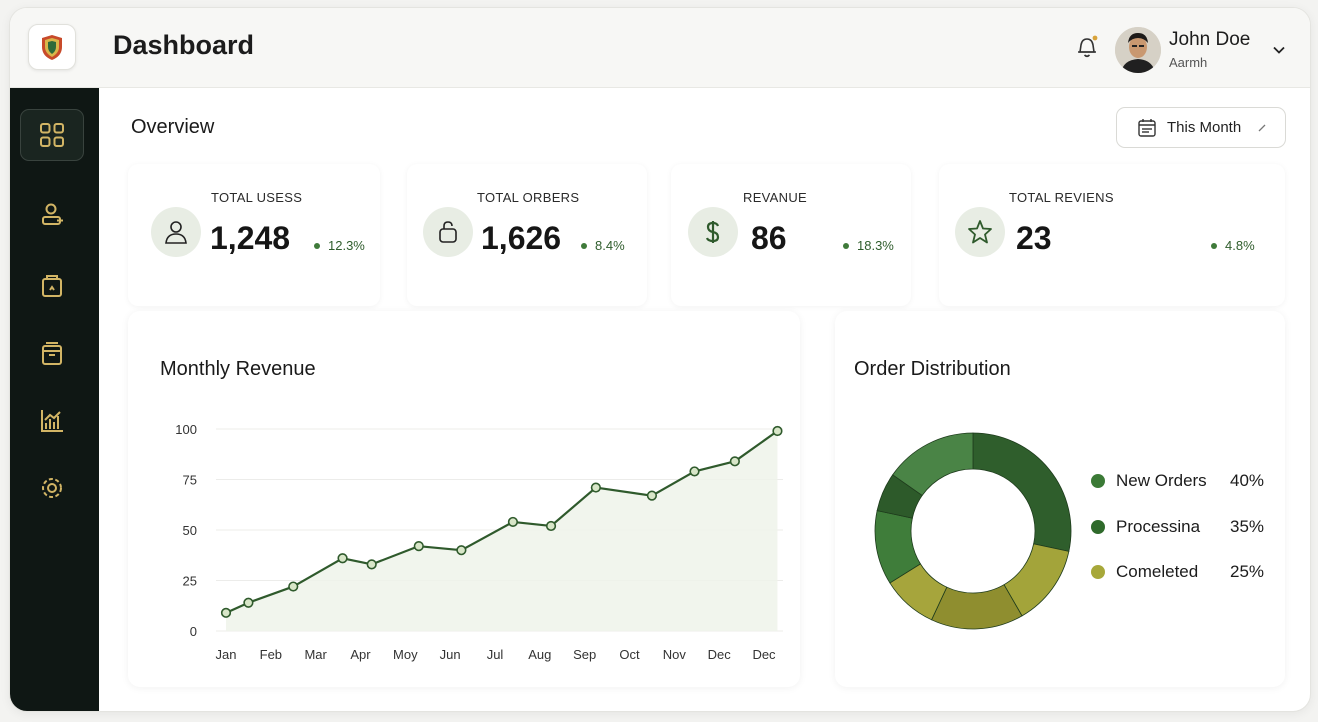 The height and width of the screenshot is (722, 1318). Describe the element at coordinates (238, 369) in the screenshot. I see `chart-title: Monthly Revenue` at that location.